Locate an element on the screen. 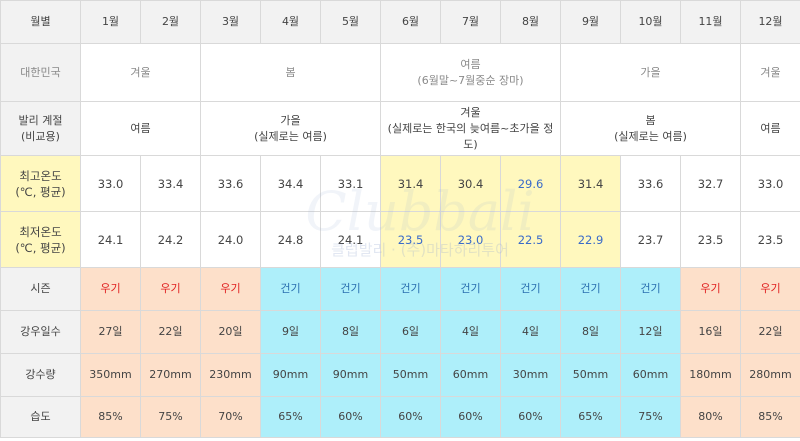 Image resolution: width=800 pixels, height=441 pixels. max-temp-cell: 32.7 is located at coordinates (710, 183).